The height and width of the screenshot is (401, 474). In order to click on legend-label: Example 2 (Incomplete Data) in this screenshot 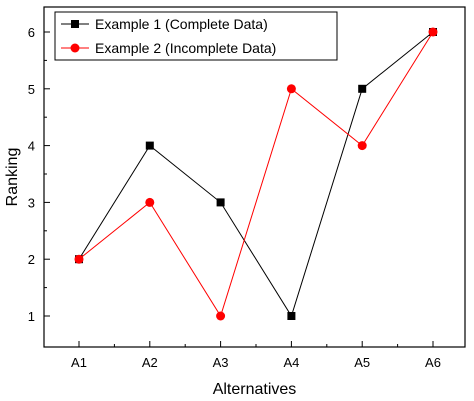, I will do `click(185, 48)`.